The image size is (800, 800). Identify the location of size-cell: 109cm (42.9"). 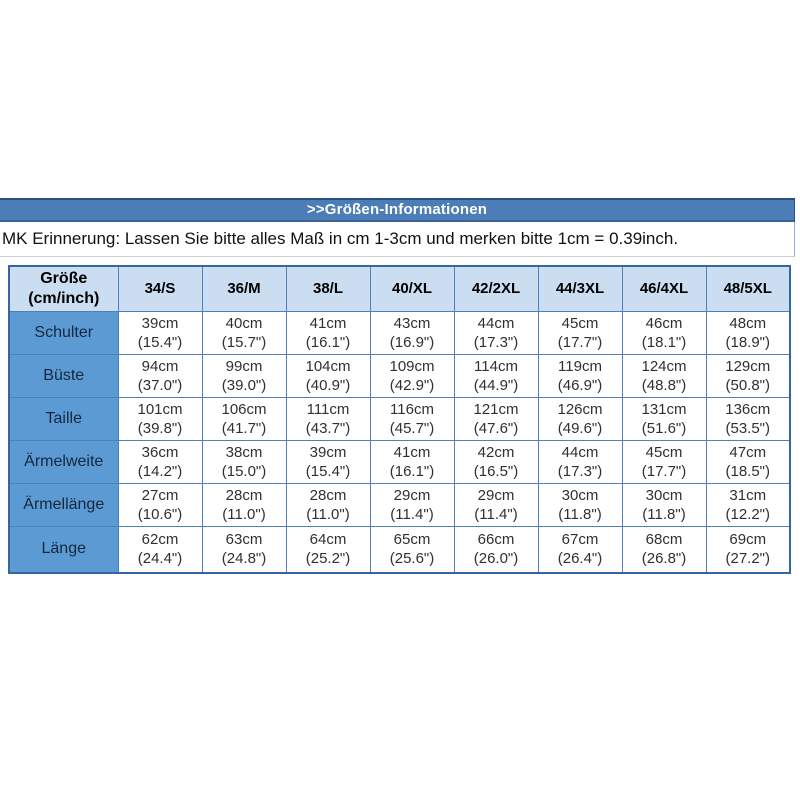
(412, 375).